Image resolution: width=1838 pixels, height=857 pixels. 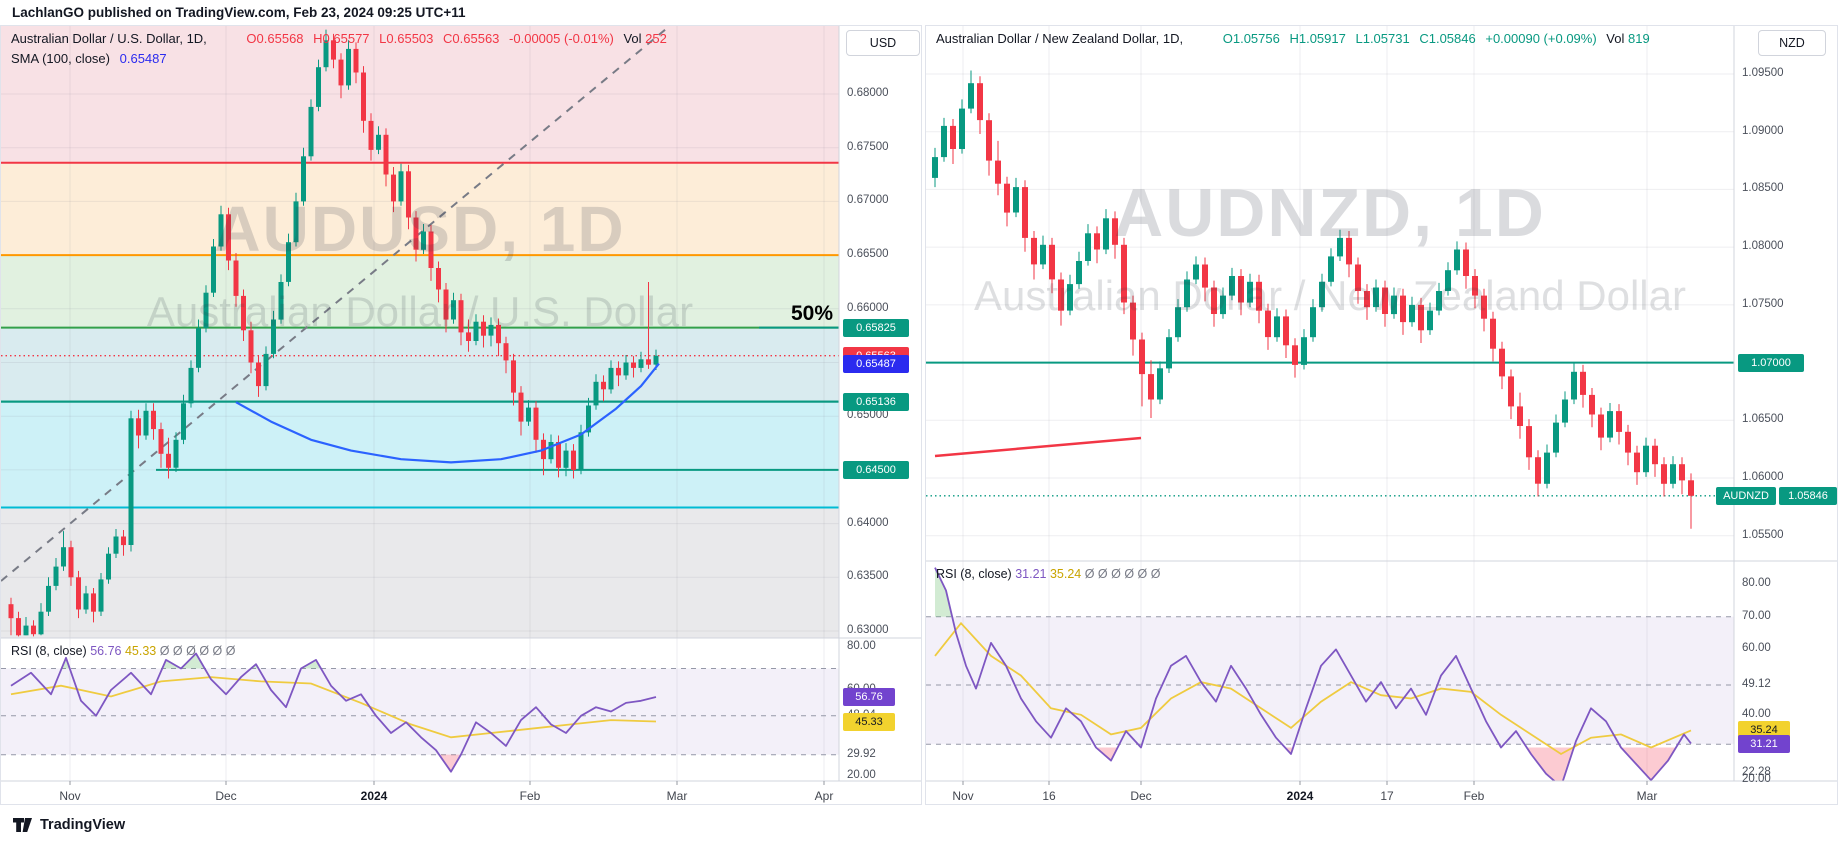 I want to click on price-tick-label: 1.06000, so click(x=1763, y=477).